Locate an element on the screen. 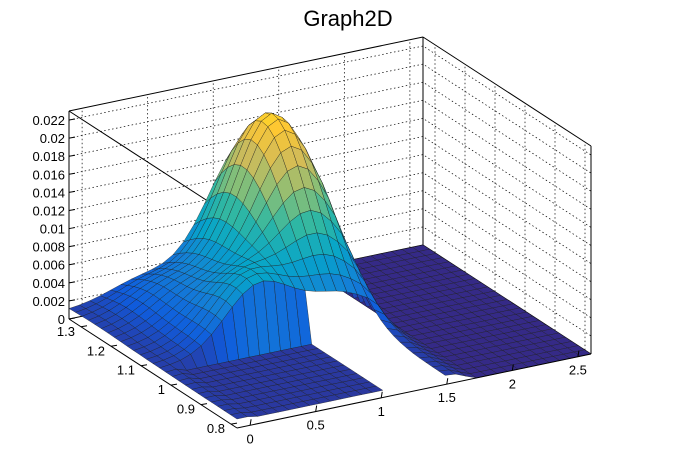 This screenshot has width=696, height=472. x-tick-label-0: 0 is located at coordinates (249, 438).